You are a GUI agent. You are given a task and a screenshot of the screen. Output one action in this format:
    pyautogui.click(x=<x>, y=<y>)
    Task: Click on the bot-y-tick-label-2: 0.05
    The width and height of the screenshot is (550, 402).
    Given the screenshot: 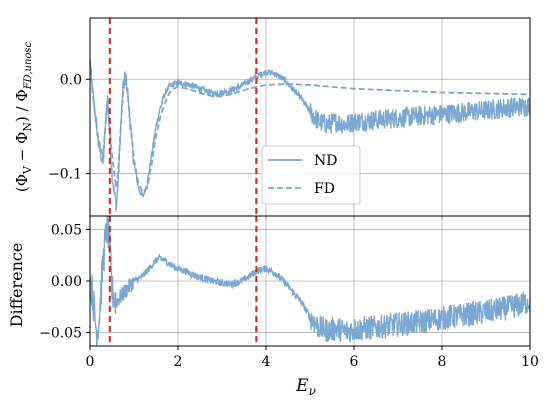 What is the action you would take?
    pyautogui.click(x=66, y=230)
    